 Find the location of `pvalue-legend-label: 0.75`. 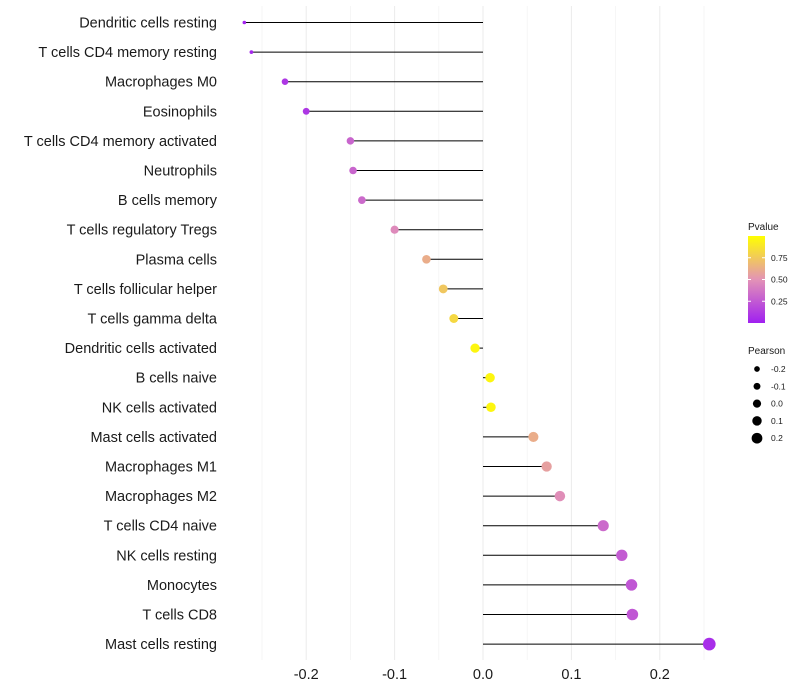

pvalue-legend-label: 0.75 is located at coordinates (779, 258).